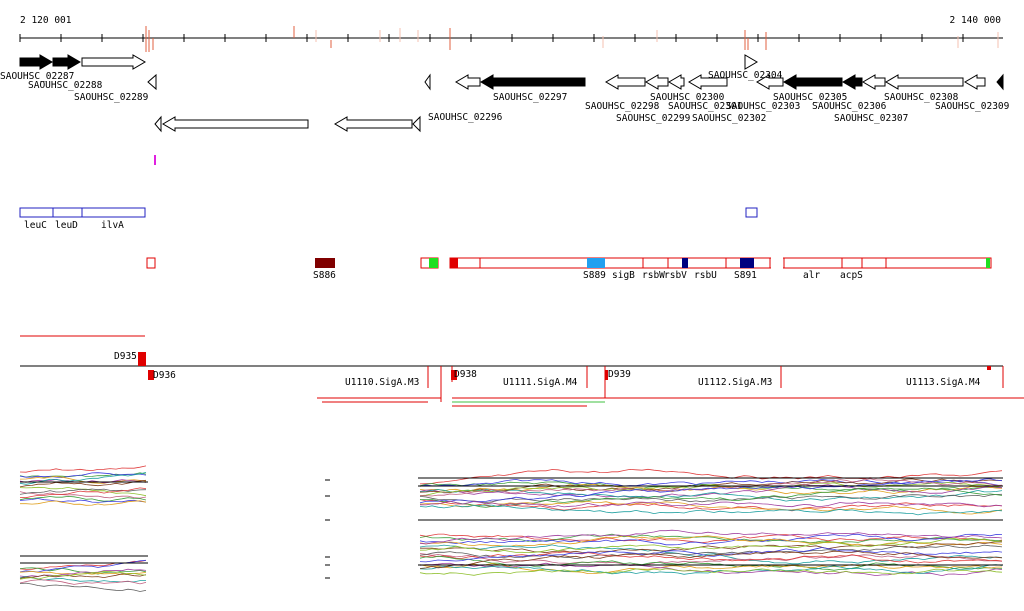 The height and width of the screenshot is (611, 1024). What do you see at coordinates (324, 275) in the screenshot?
I see `feature-label: S886` at bounding box center [324, 275].